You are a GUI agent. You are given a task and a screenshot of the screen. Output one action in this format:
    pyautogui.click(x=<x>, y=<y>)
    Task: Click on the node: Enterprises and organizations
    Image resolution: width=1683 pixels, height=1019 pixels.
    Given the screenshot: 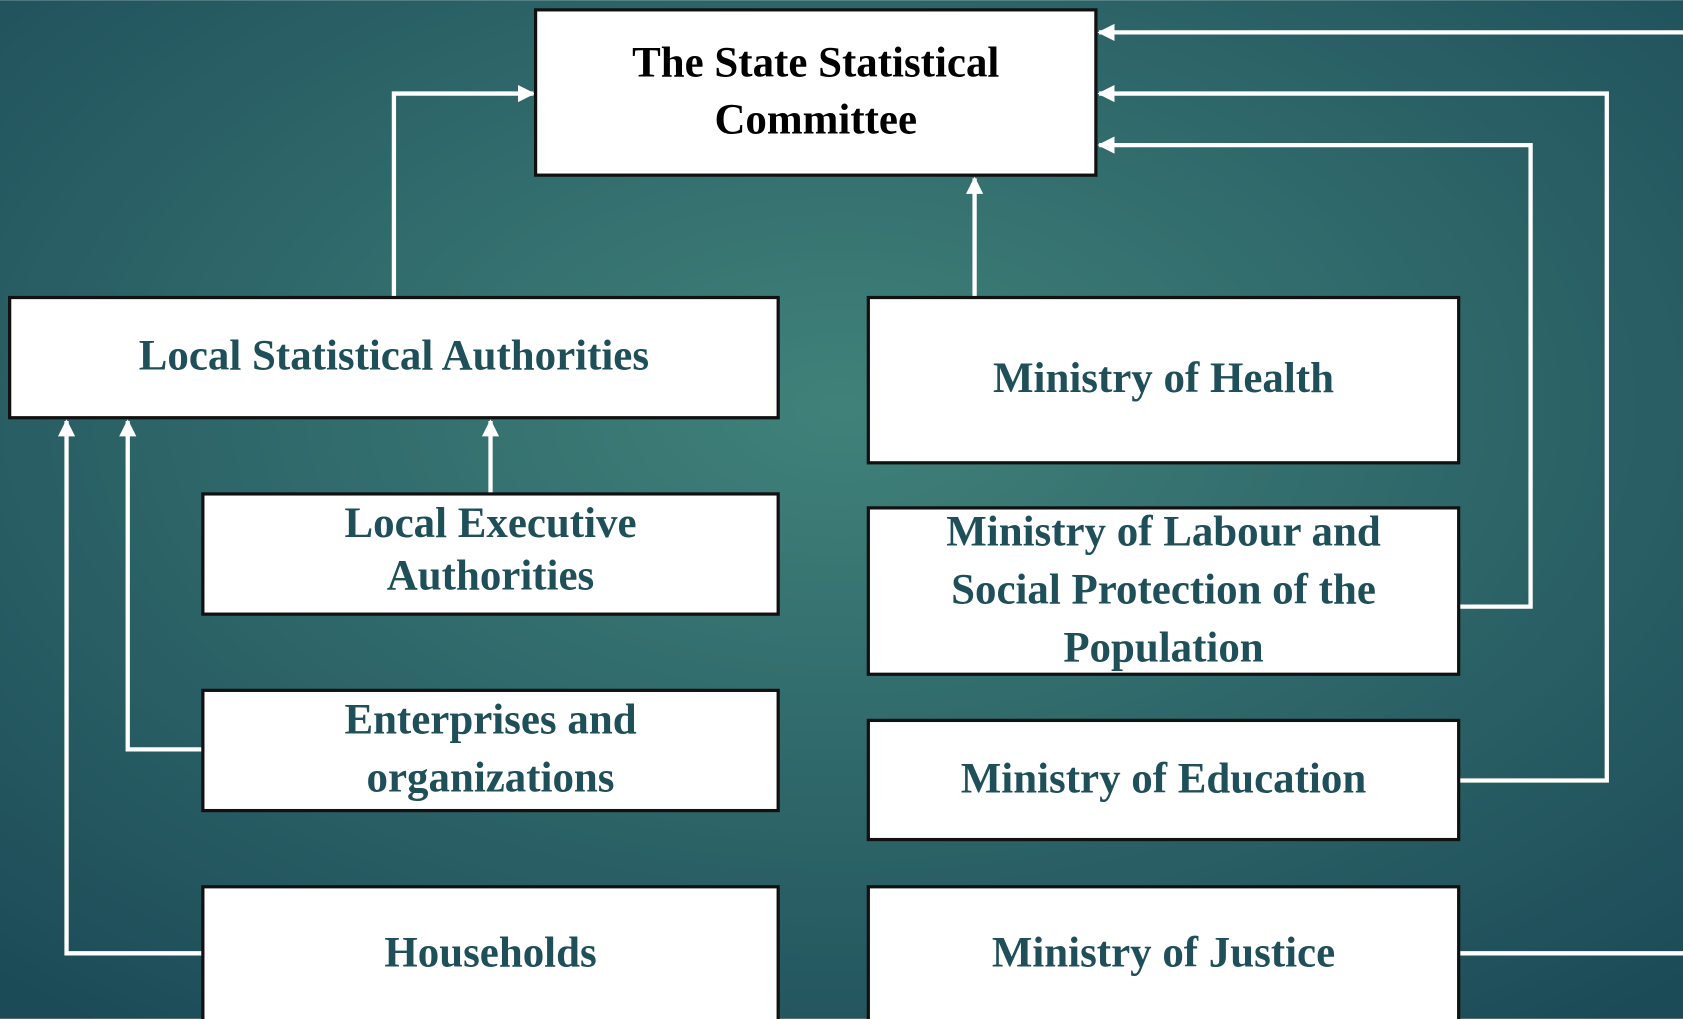 What is the action you would take?
    pyautogui.click(x=490, y=750)
    